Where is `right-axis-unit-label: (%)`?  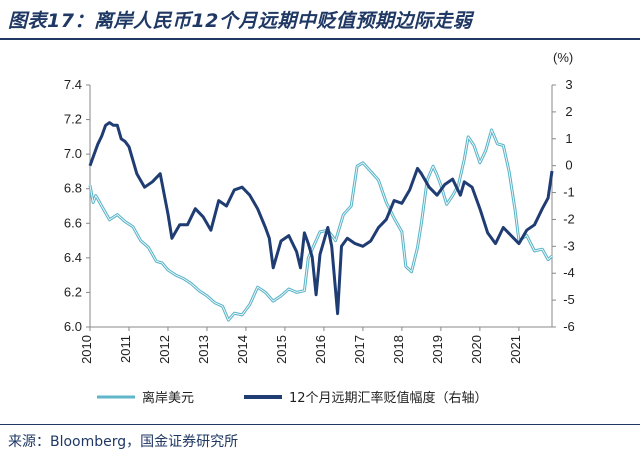
right-axis-unit-label: (%) is located at coordinates (563, 57).